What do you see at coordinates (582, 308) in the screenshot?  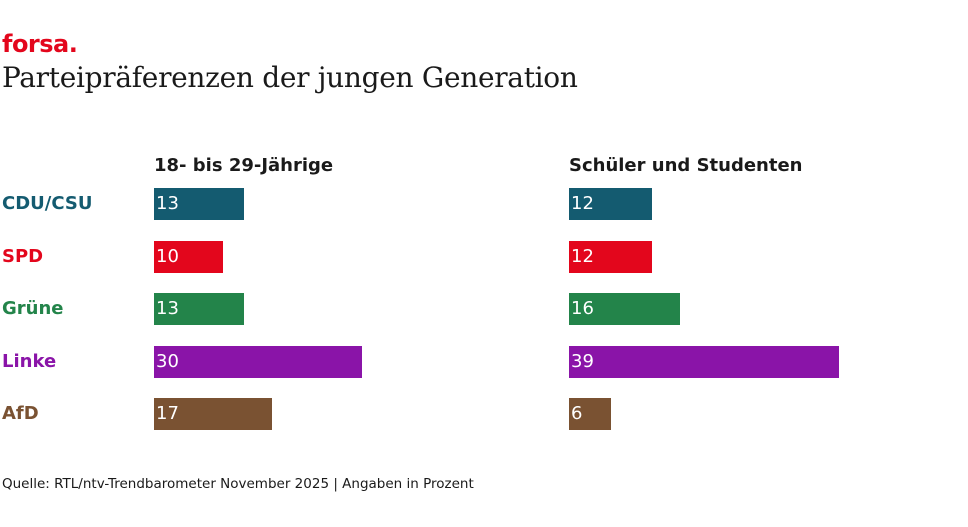 I see `bar-value-s1-2: 16` at bounding box center [582, 308].